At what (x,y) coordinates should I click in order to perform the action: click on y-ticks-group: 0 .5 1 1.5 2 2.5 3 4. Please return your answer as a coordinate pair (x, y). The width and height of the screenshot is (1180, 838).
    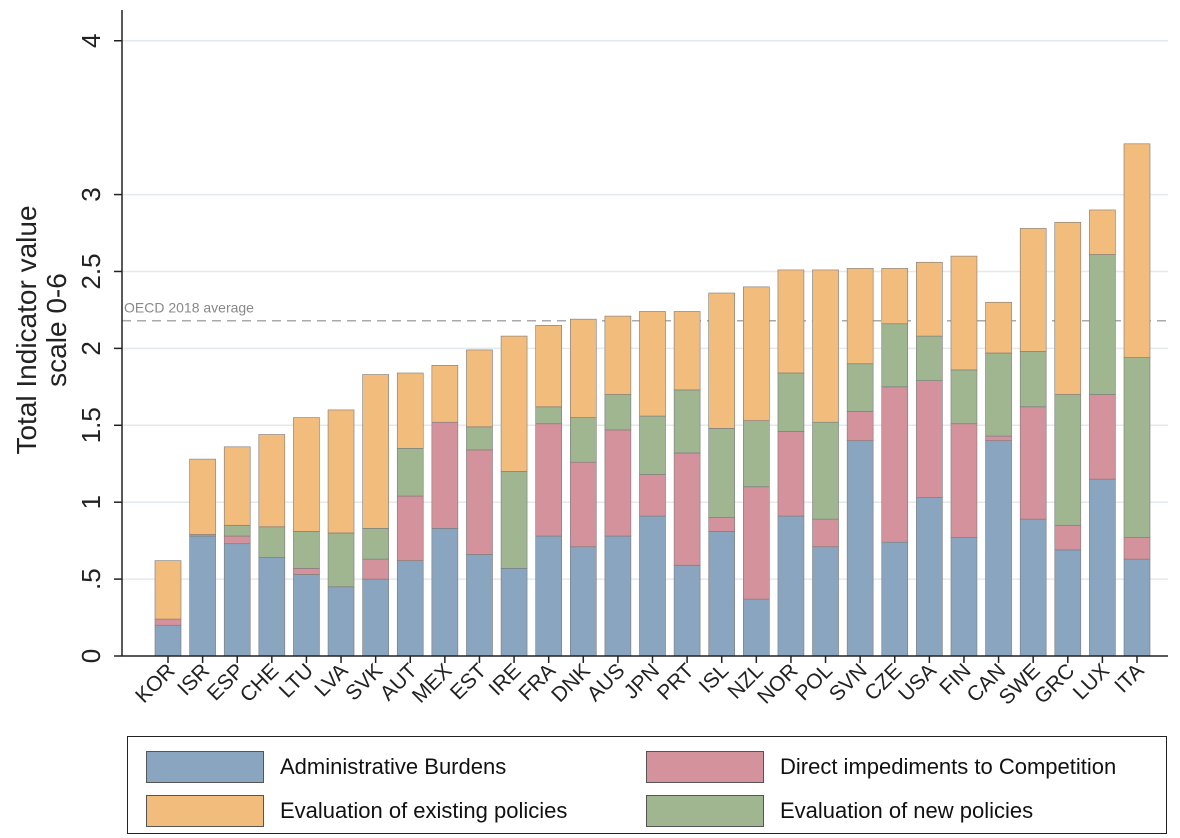
    Looking at the image, I should click on (99, 348).